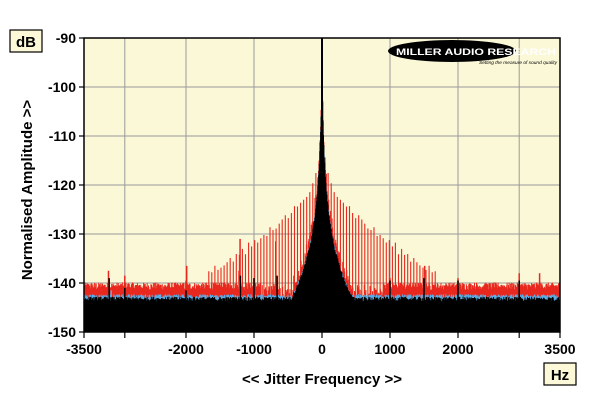 The height and width of the screenshot is (407, 600). I want to click on y-tick-label-4: -130, so click(62, 234).